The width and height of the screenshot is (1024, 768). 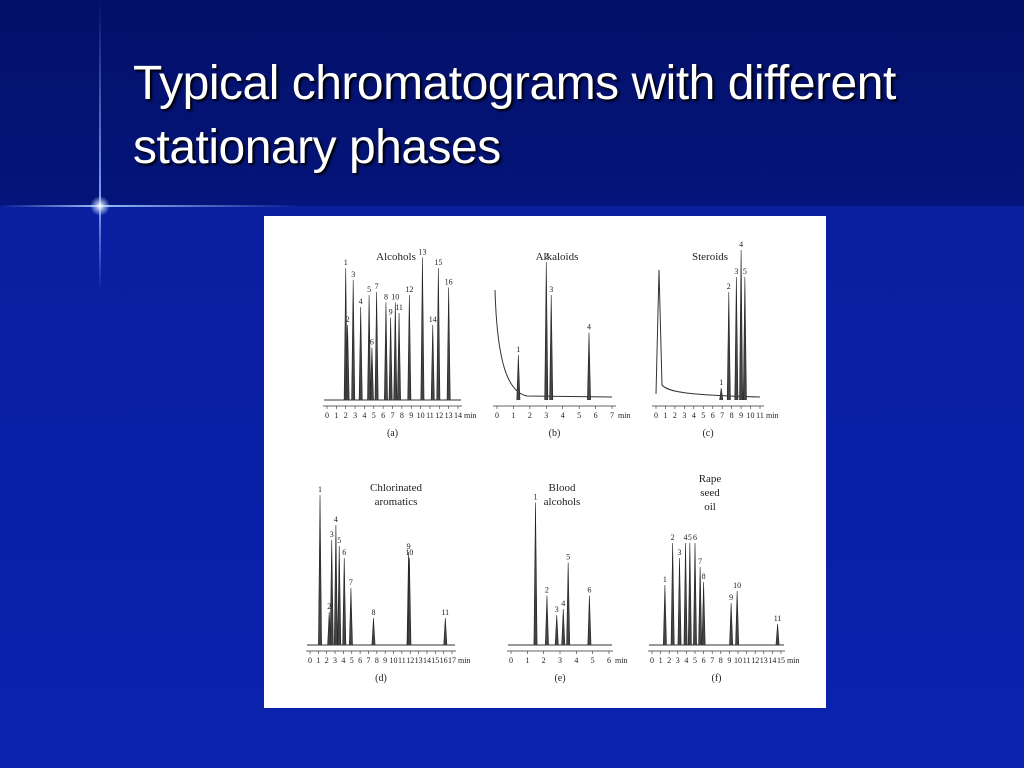 I want to click on panel-title: Blood, so click(x=562, y=488).